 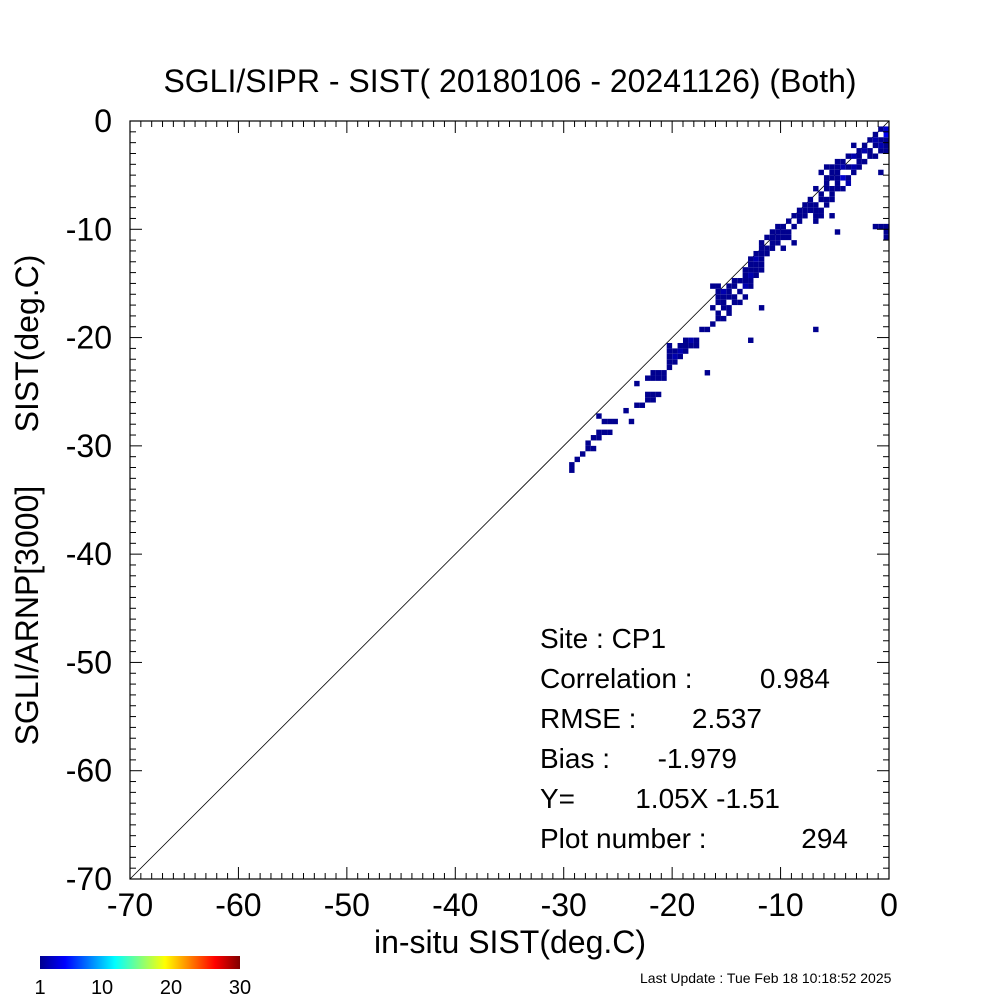 What do you see at coordinates (707, 798) in the screenshot?
I see `stat-value: 1.05X -1.51` at bounding box center [707, 798].